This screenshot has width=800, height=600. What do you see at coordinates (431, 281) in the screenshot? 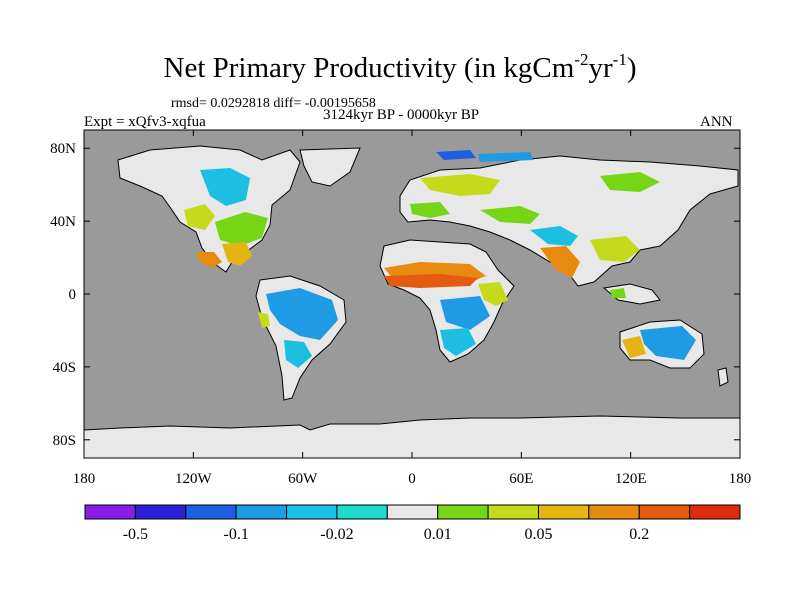
I see `sahel-core-region` at bounding box center [431, 281].